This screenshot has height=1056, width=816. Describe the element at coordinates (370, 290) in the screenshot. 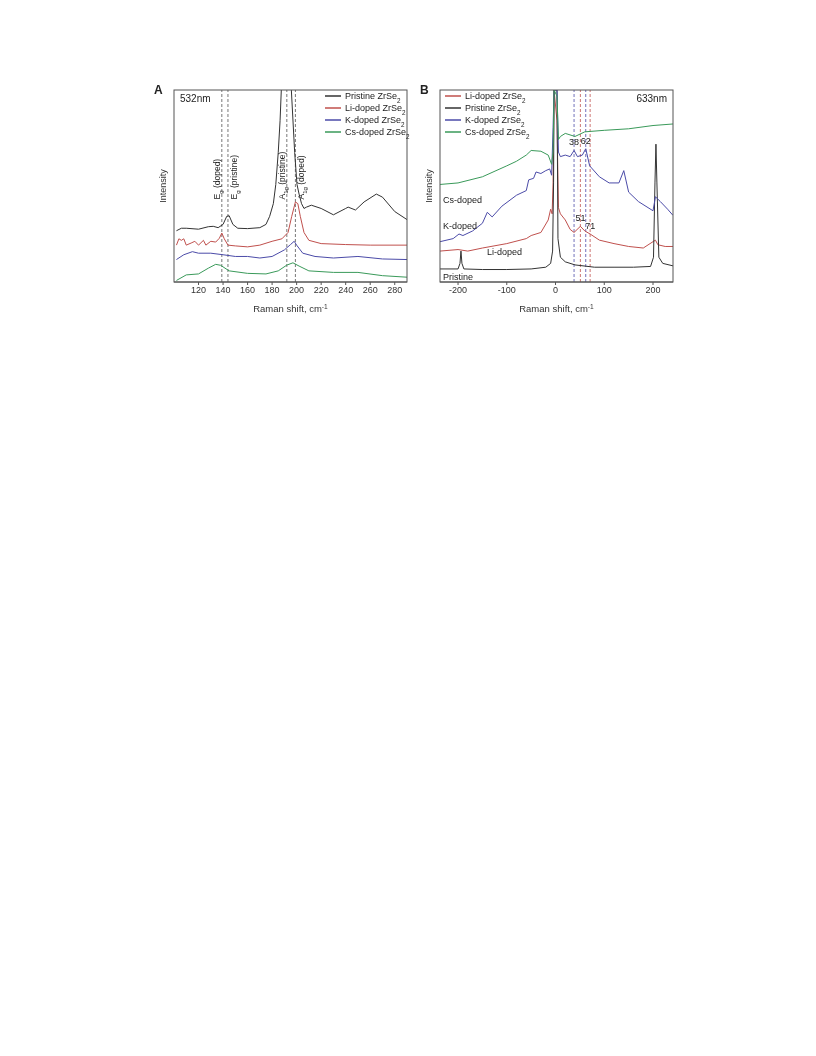

I see `x-tick-label: 260` at that location.